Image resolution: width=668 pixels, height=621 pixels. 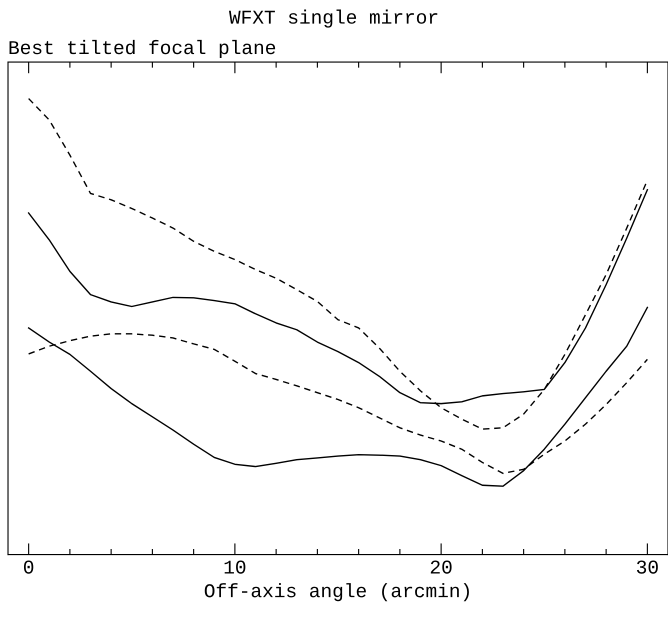 I want to click on x-tick-label: 20, so click(x=441, y=567).